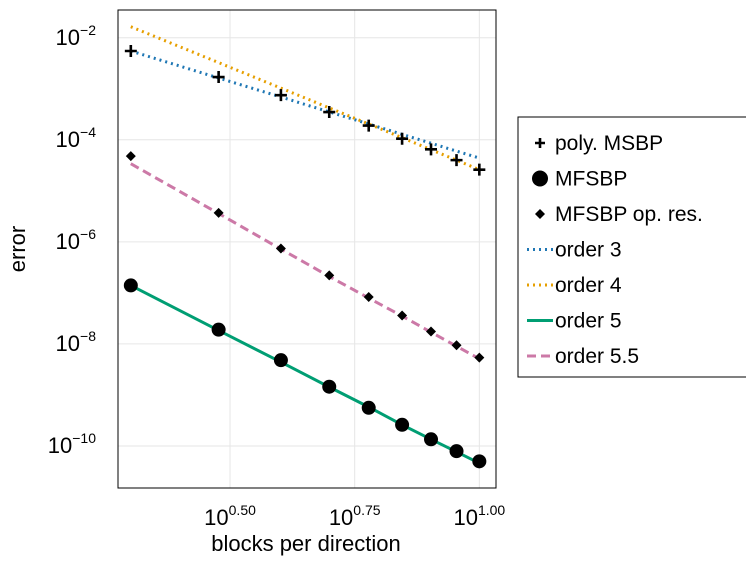 Image resolution: width=746 pixels, height=563 pixels. Describe the element at coordinates (597, 356) in the screenshot. I see `legend-label-order-5-5: order 5.5` at that location.